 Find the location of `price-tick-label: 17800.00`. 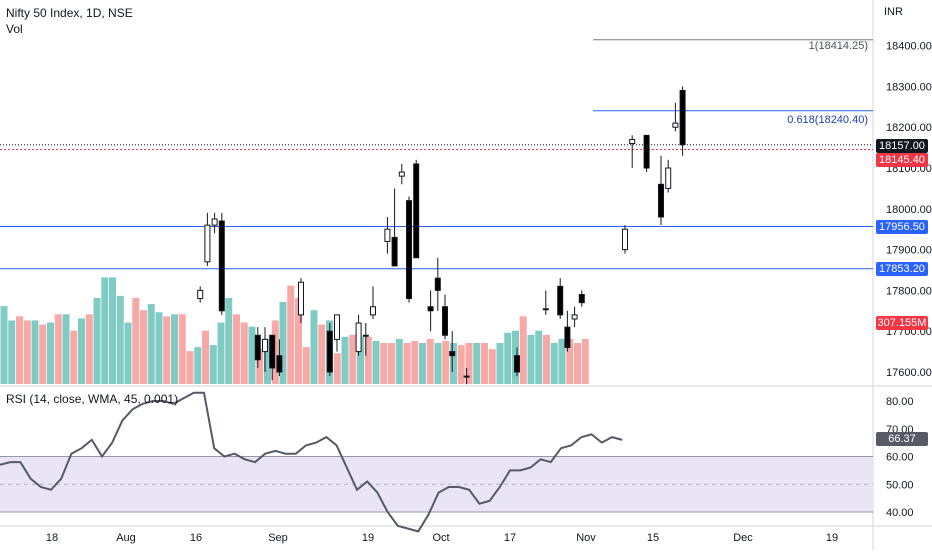

price-tick-label: 17800.00 is located at coordinates (909, 291).